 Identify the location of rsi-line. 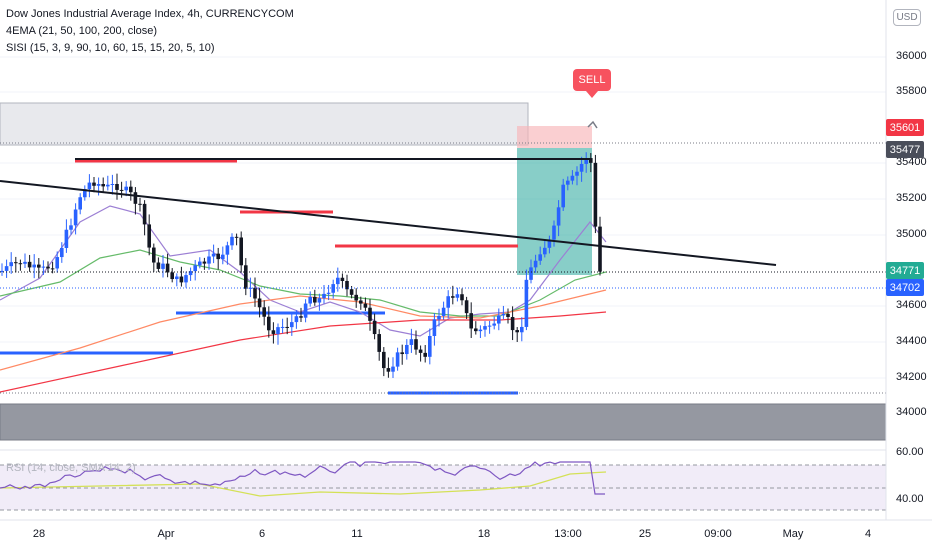
(302, 478).